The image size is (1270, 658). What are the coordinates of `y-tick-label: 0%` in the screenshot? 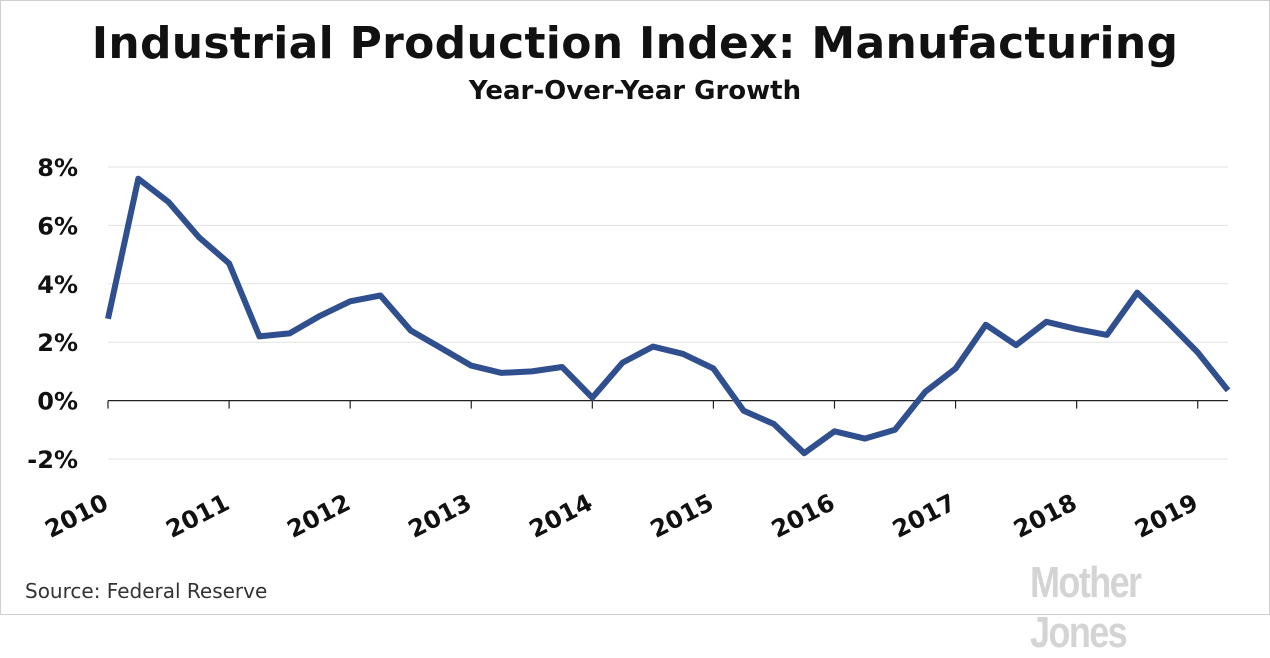 It's located at (57, 402).